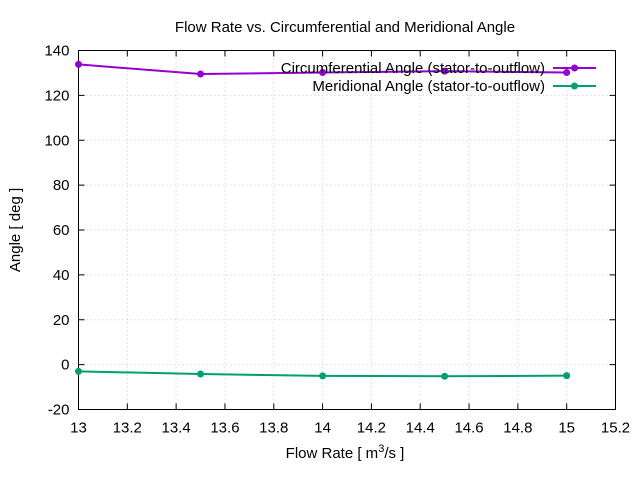 Image resolution: width=640 pixels, height=480 pixels. I want to click on legend-label: Meridional Angle (stator-to-outflow), so click(428, 86).